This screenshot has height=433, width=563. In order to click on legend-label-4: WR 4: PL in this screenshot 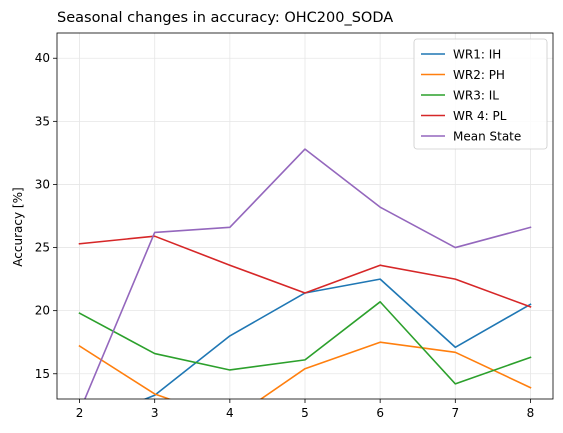, I will do `click(480, 116)`.